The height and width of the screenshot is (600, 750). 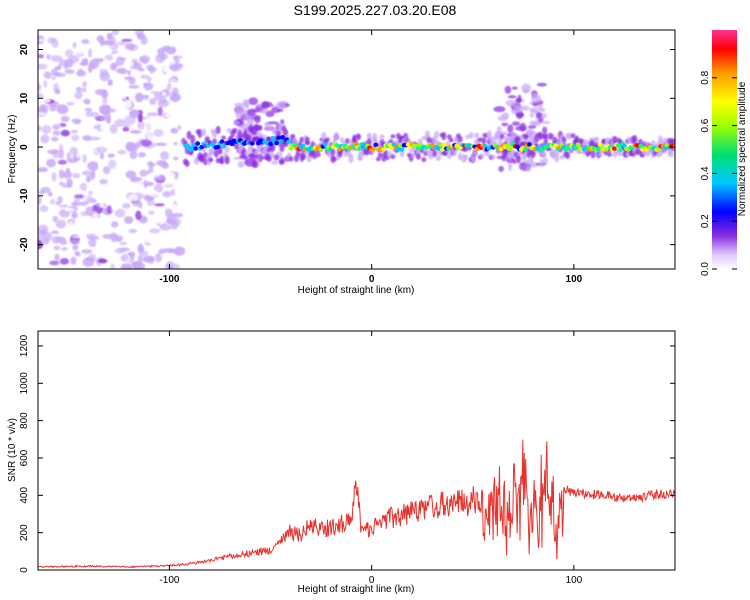 I want to click on colorbar-ticks: 0.0 0.2 0.4 0.6 0.8, so click(x=718, y=173).